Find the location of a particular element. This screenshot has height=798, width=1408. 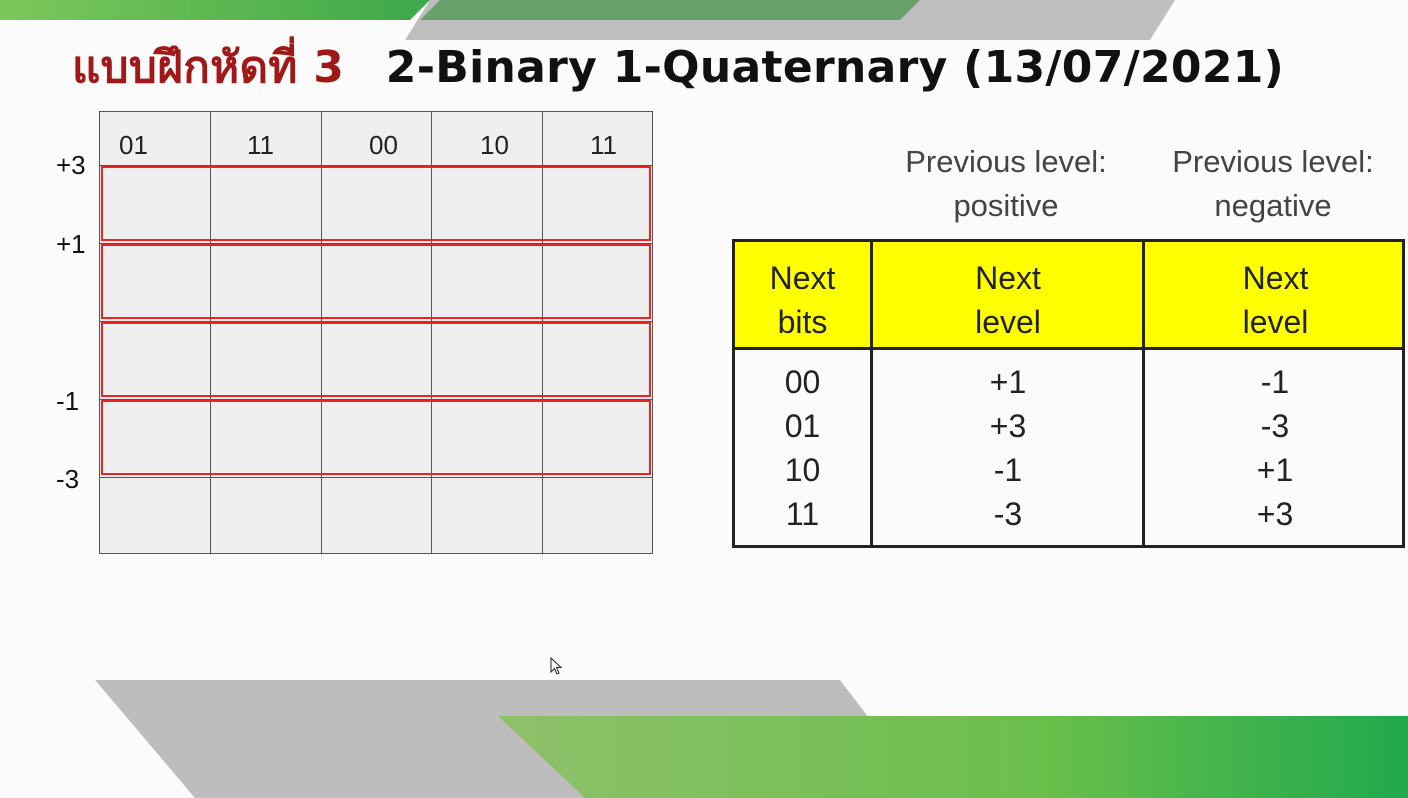

level-label: -3 is located at coordinates (68, 479).